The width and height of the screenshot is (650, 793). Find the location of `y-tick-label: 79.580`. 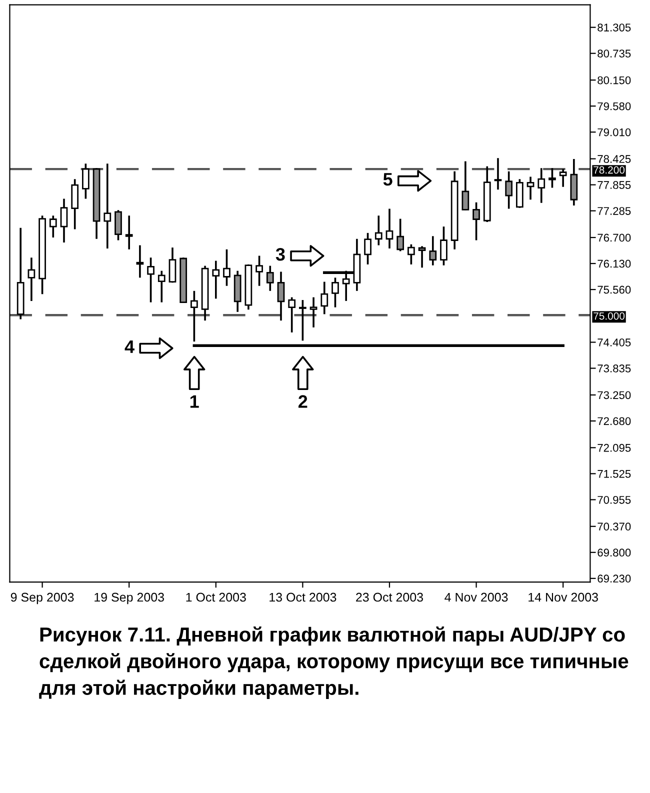

y-tick-label: 79.580 is located at coordinates (614, 106).